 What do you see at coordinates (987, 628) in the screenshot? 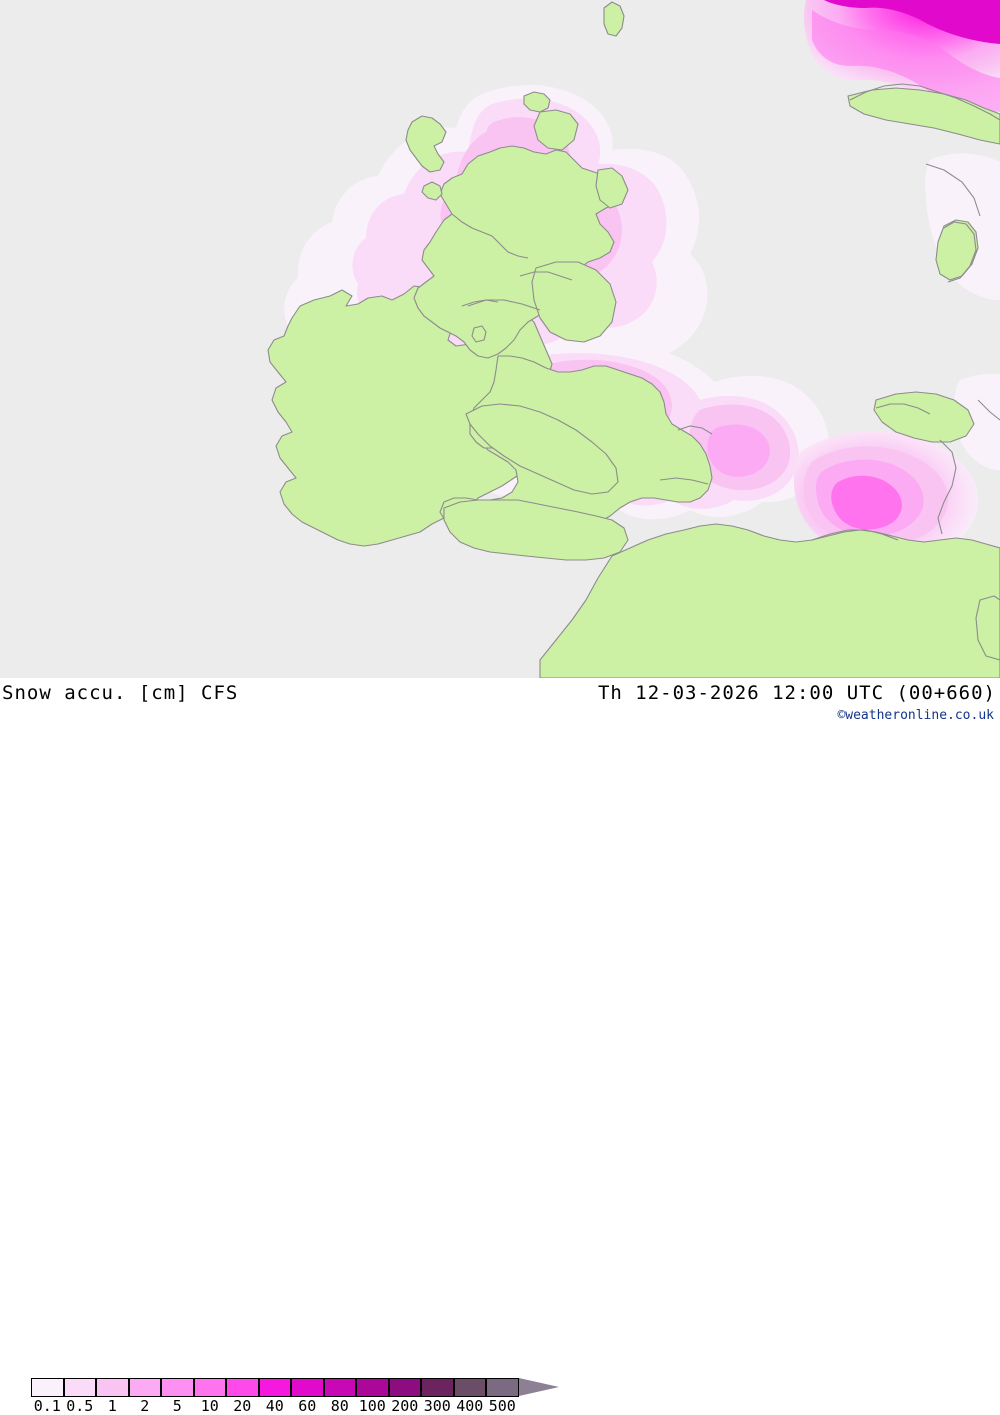
I see `land-se-edge-green` at bounding box center [987, 628].